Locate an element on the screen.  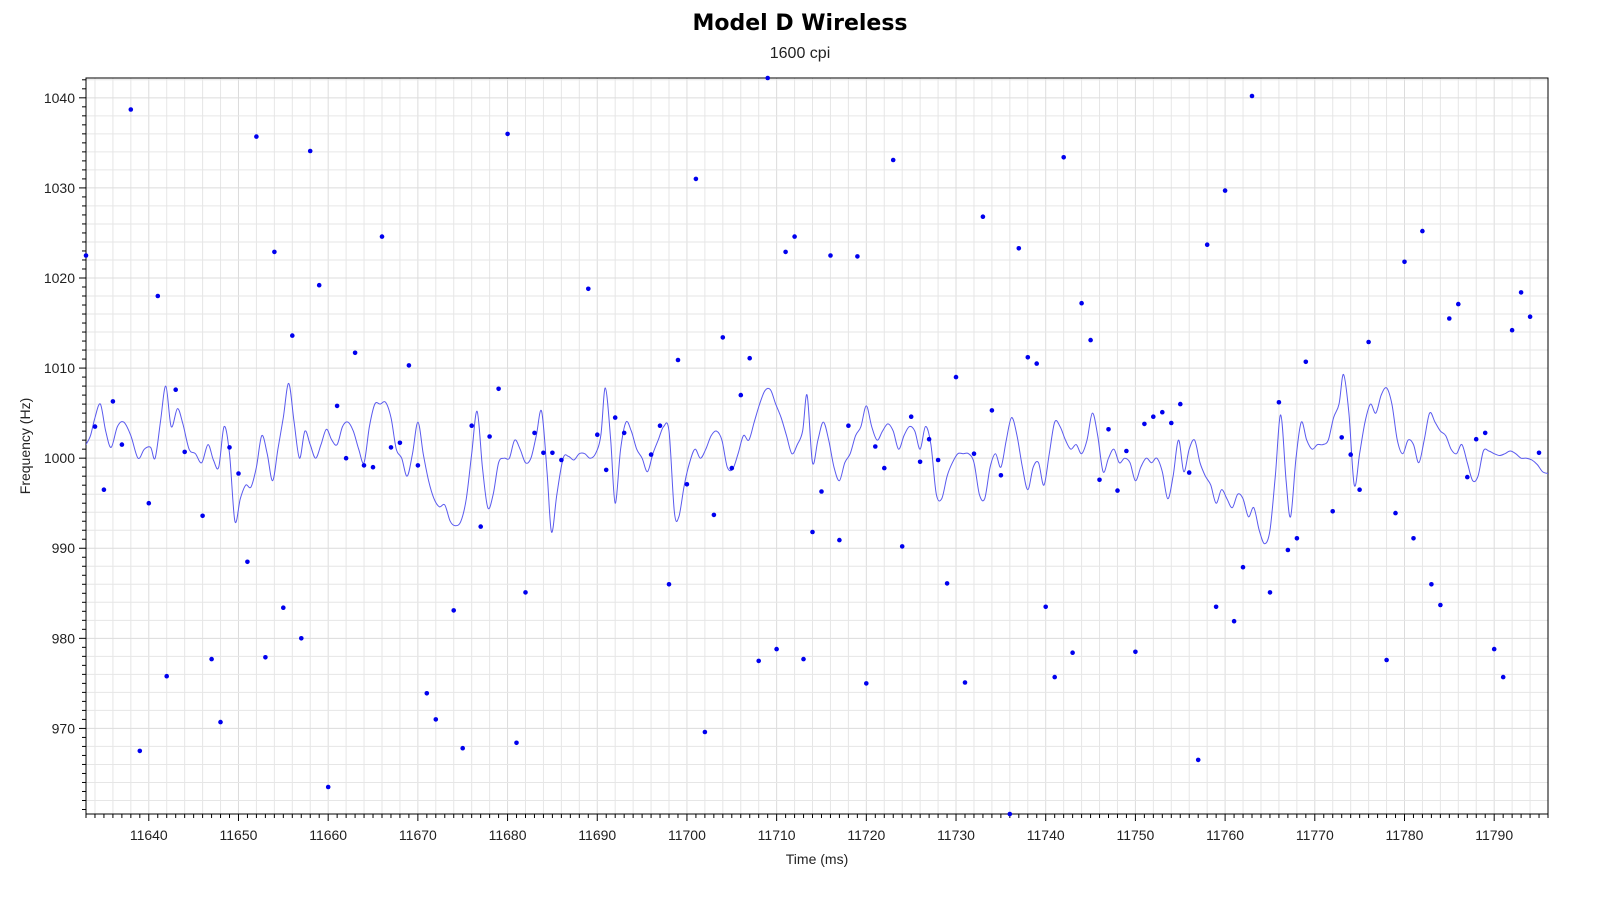
x-tick-label: 11770 is located at coordinates (1315, 835).